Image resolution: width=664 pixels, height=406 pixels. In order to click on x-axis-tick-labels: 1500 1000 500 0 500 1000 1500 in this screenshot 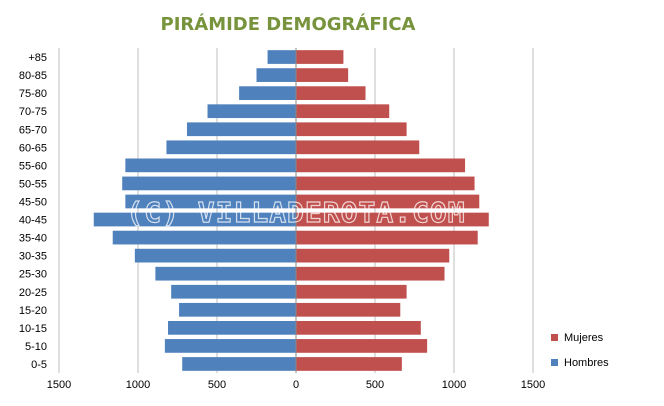, I will do `click(296, 385)`.